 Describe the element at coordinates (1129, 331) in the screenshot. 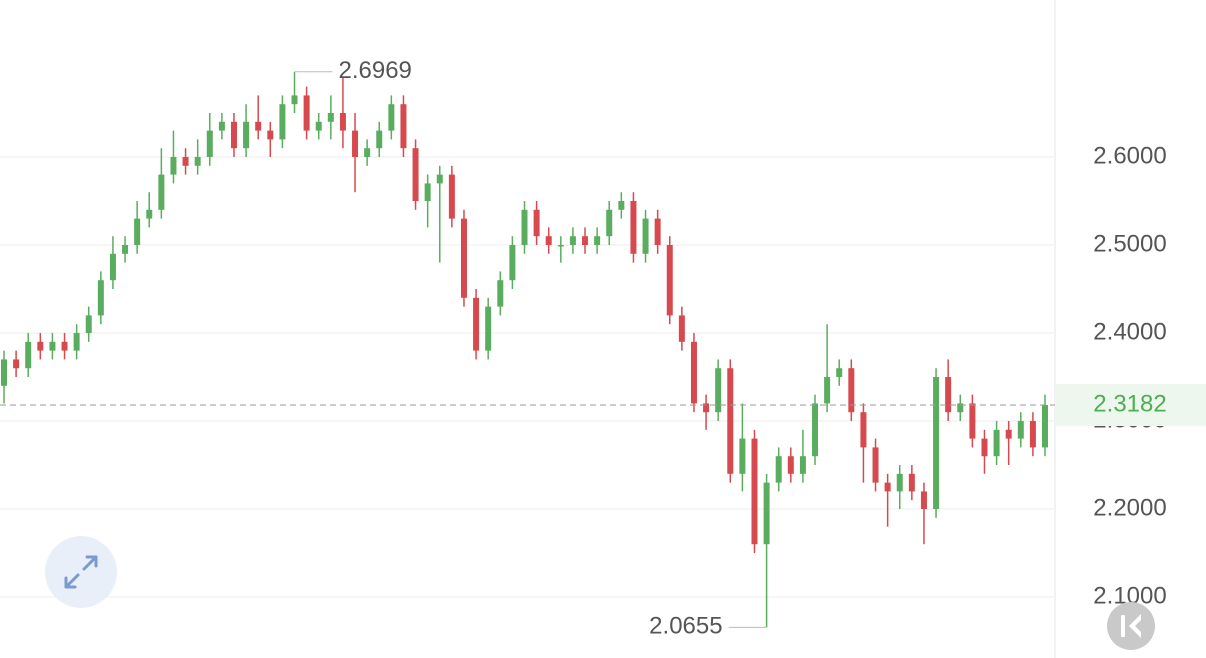

I see `y-tick-label: 2.4000` at that location.